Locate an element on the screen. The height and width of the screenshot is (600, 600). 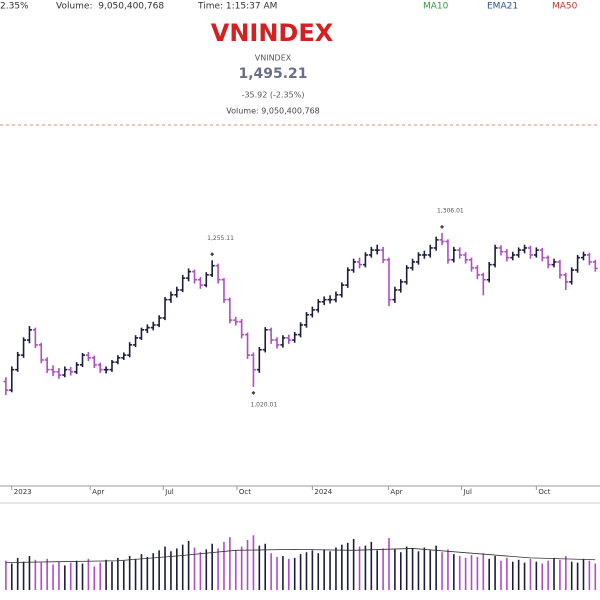
indicator-legend: EMA21 is located at coordinates (502, 7).